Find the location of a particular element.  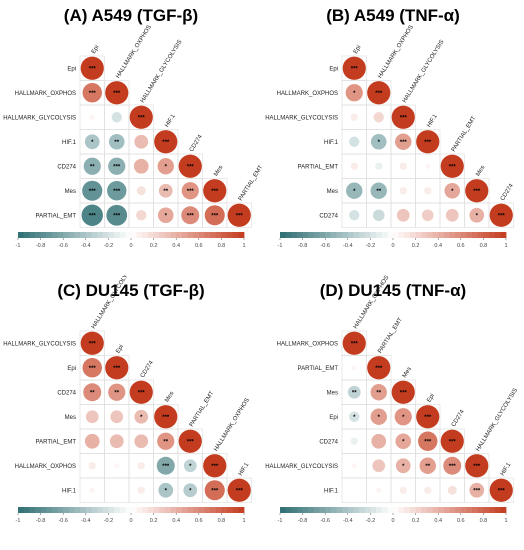

scale-tick-label: 0.2 is located at coordinates (154, 521).